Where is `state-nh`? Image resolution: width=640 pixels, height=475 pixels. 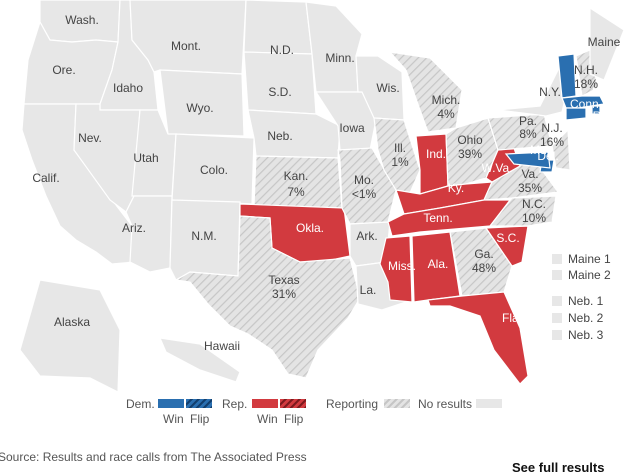
state-nh is located at coordinates (587, 73).